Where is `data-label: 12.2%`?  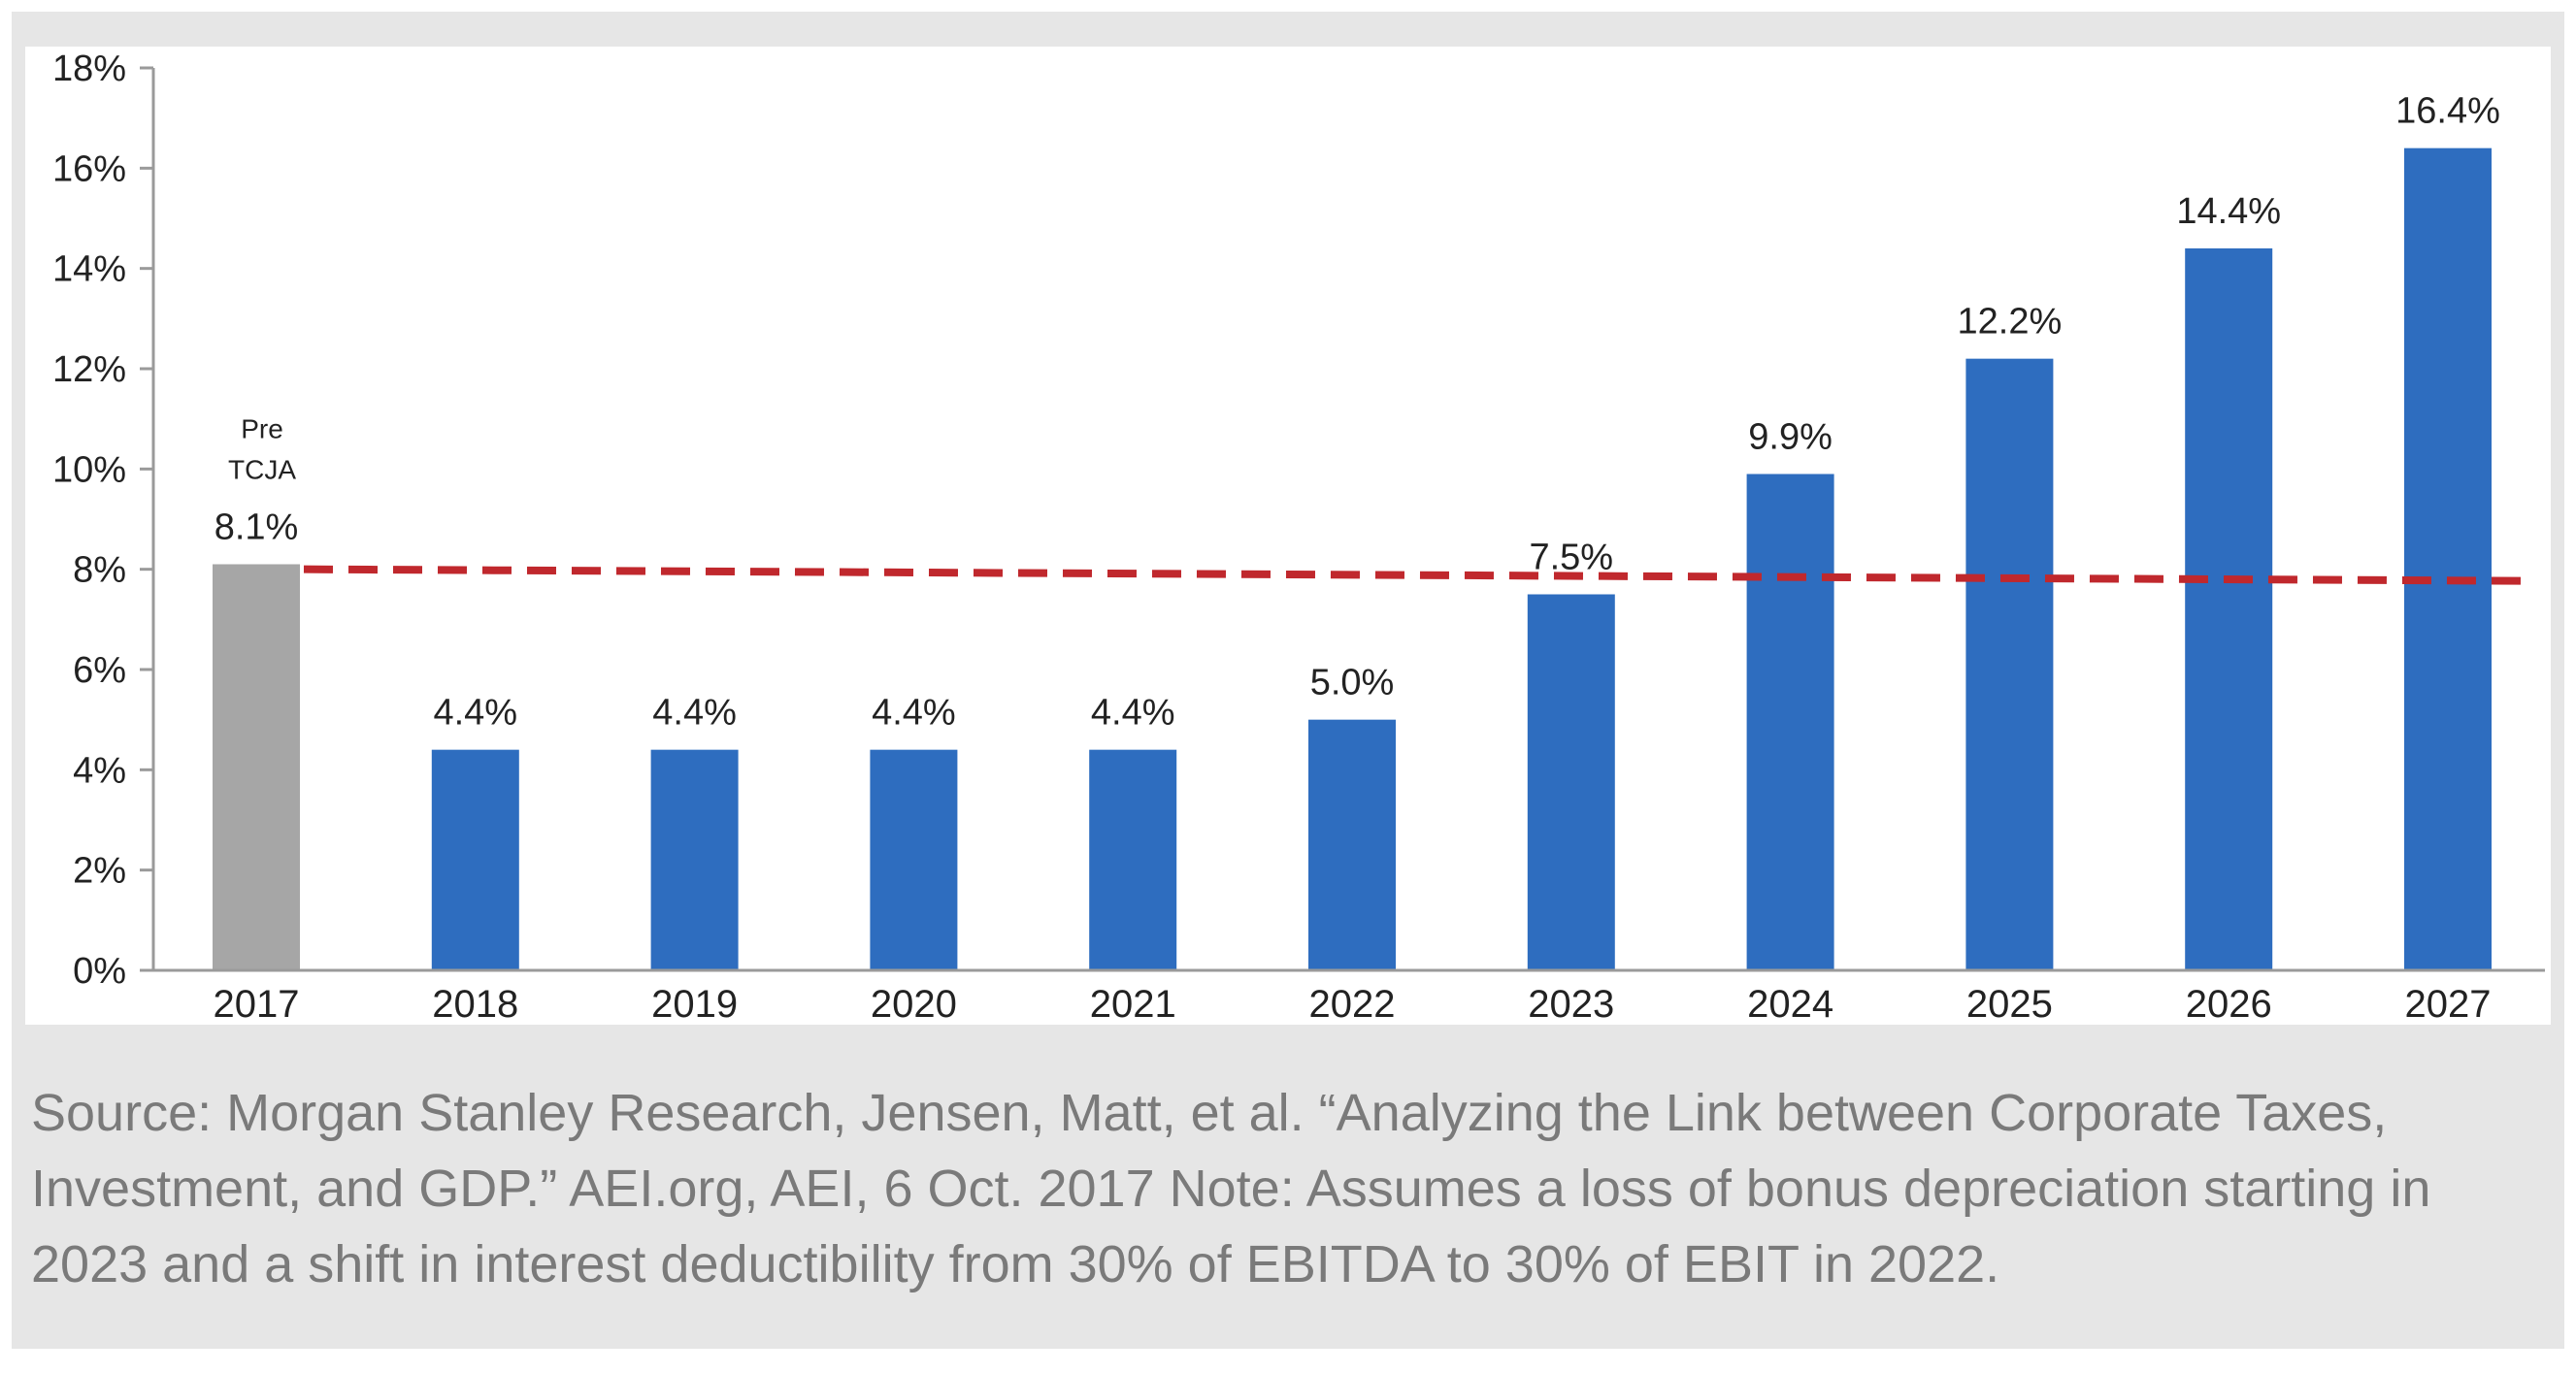 data-label: 12.2% is located at coordinates (2010, 322).